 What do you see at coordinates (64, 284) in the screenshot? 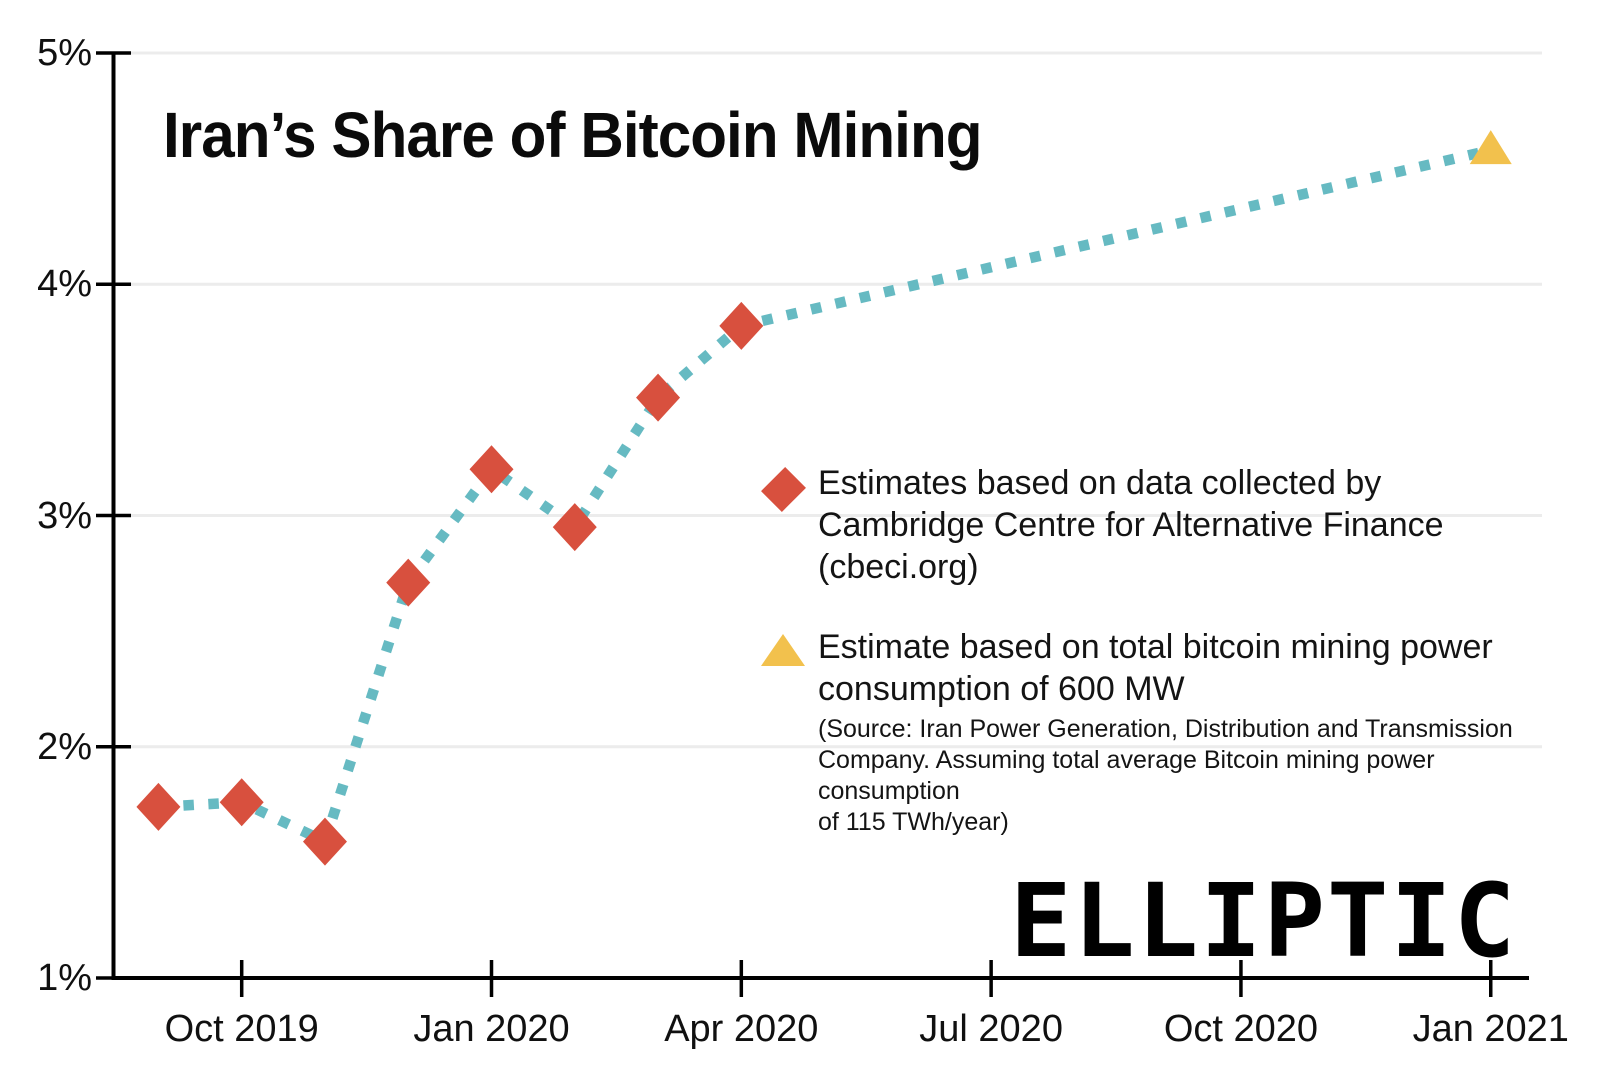
I see `y-tick-label: 4%` at bounding box center [64, 284].